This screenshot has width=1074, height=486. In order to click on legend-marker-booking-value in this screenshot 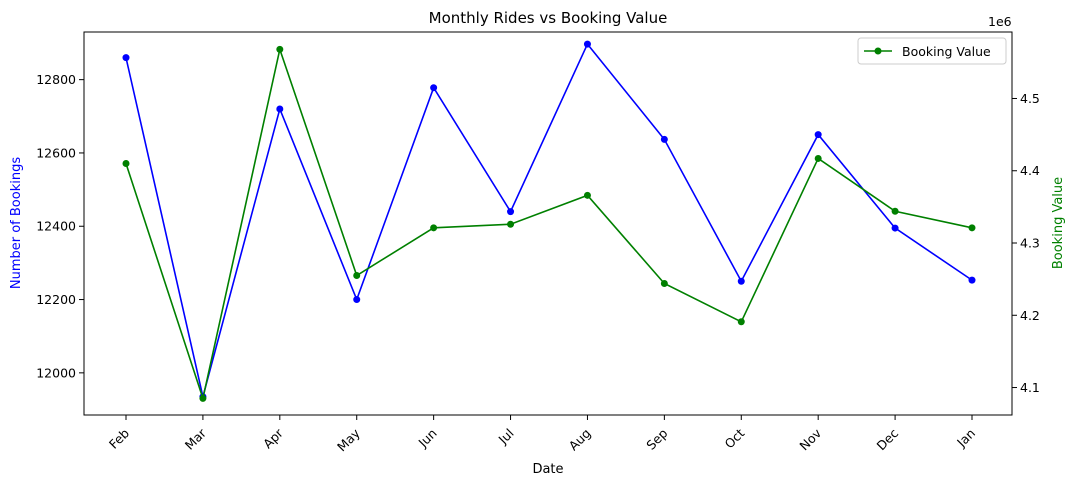, I will do `click(878, 51)`.